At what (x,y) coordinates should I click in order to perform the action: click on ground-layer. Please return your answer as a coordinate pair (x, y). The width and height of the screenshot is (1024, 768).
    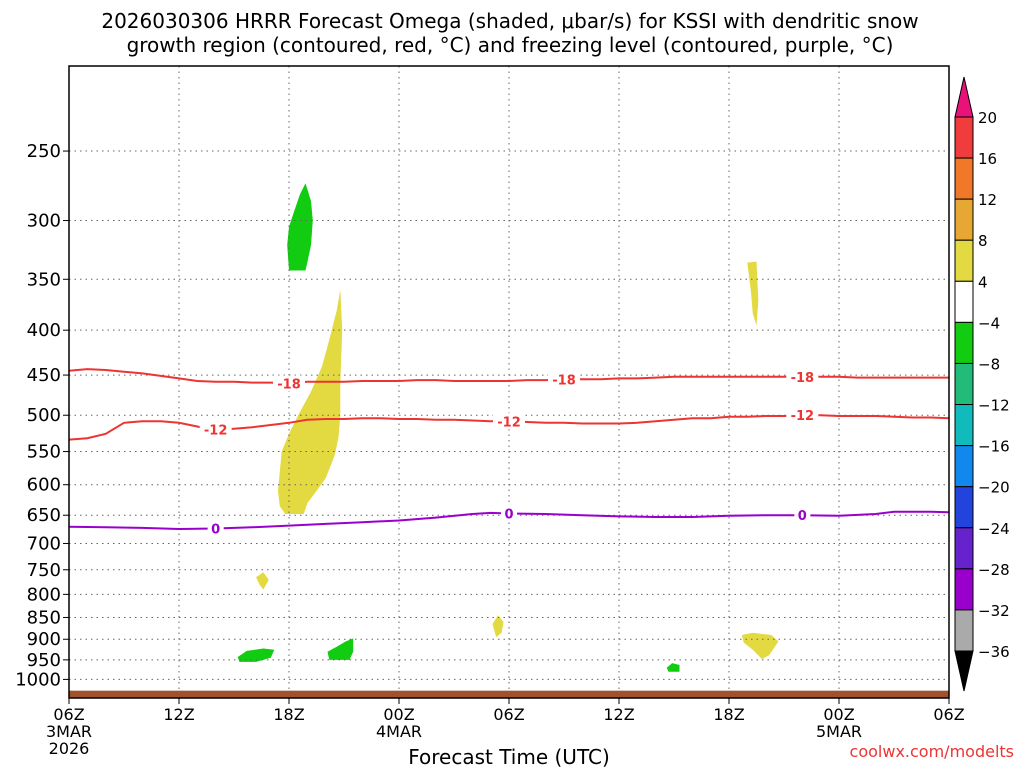
    Looking at the image, I should click on (509, 694).